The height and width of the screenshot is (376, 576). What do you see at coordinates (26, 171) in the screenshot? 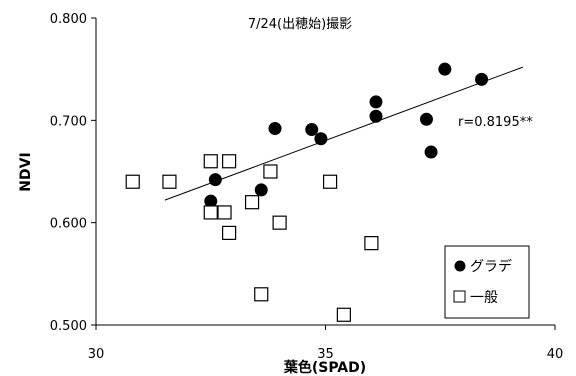
I see `y-axis-title: NDVI` at bounding box center [26, 171].